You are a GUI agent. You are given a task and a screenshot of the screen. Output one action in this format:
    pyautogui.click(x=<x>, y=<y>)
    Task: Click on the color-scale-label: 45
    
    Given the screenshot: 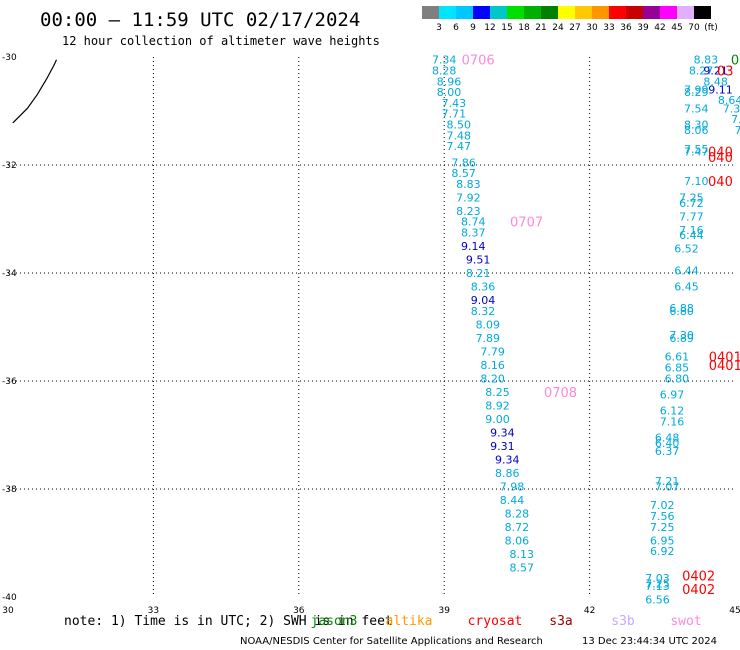 What is the action you would take?
    pyautogui.click(x=676, y=28)
    